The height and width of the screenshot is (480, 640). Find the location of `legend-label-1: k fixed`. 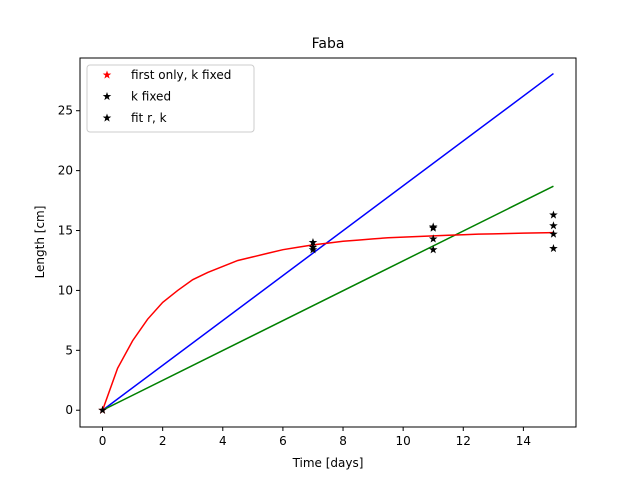

legend-label-1: k fixed is located at coordinates (151, 97).